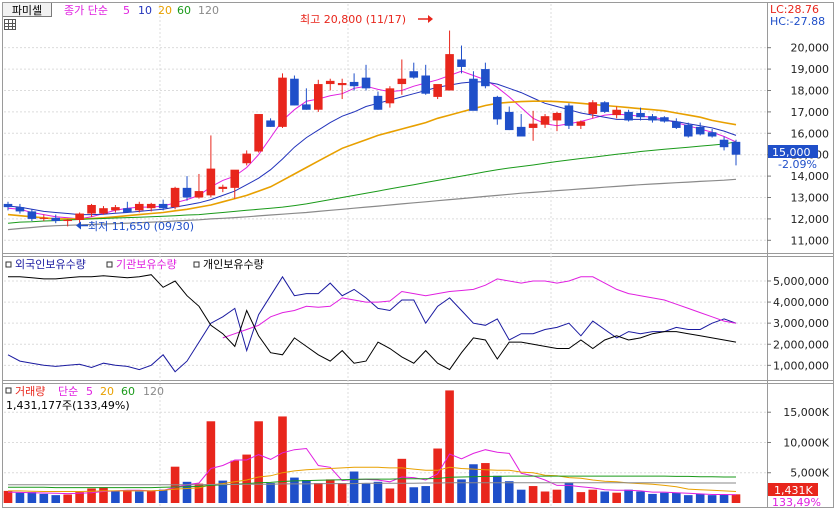  I want to click on price-tick-label: 17,000, so click(810, 112).